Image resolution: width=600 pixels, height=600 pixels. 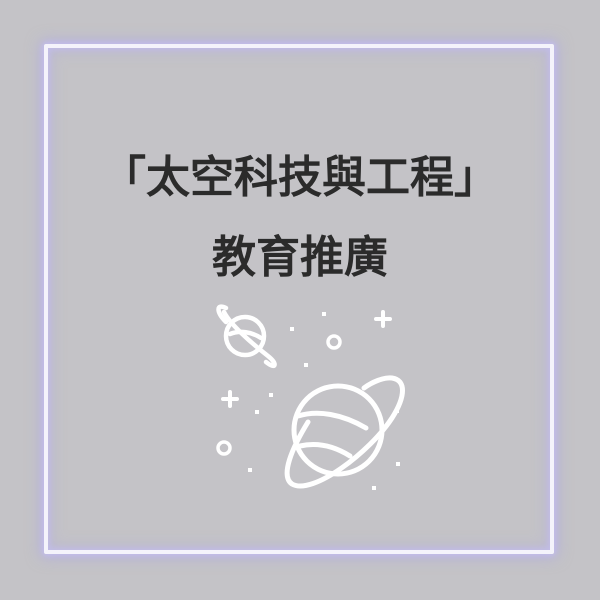 I want to click on dots, so click(x=324, y=401).